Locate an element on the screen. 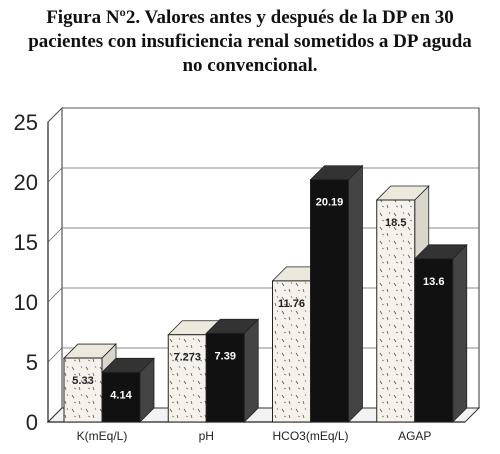 The image size is (500, 454). y-tick-label: 25 is located at coordinates (26, 122).